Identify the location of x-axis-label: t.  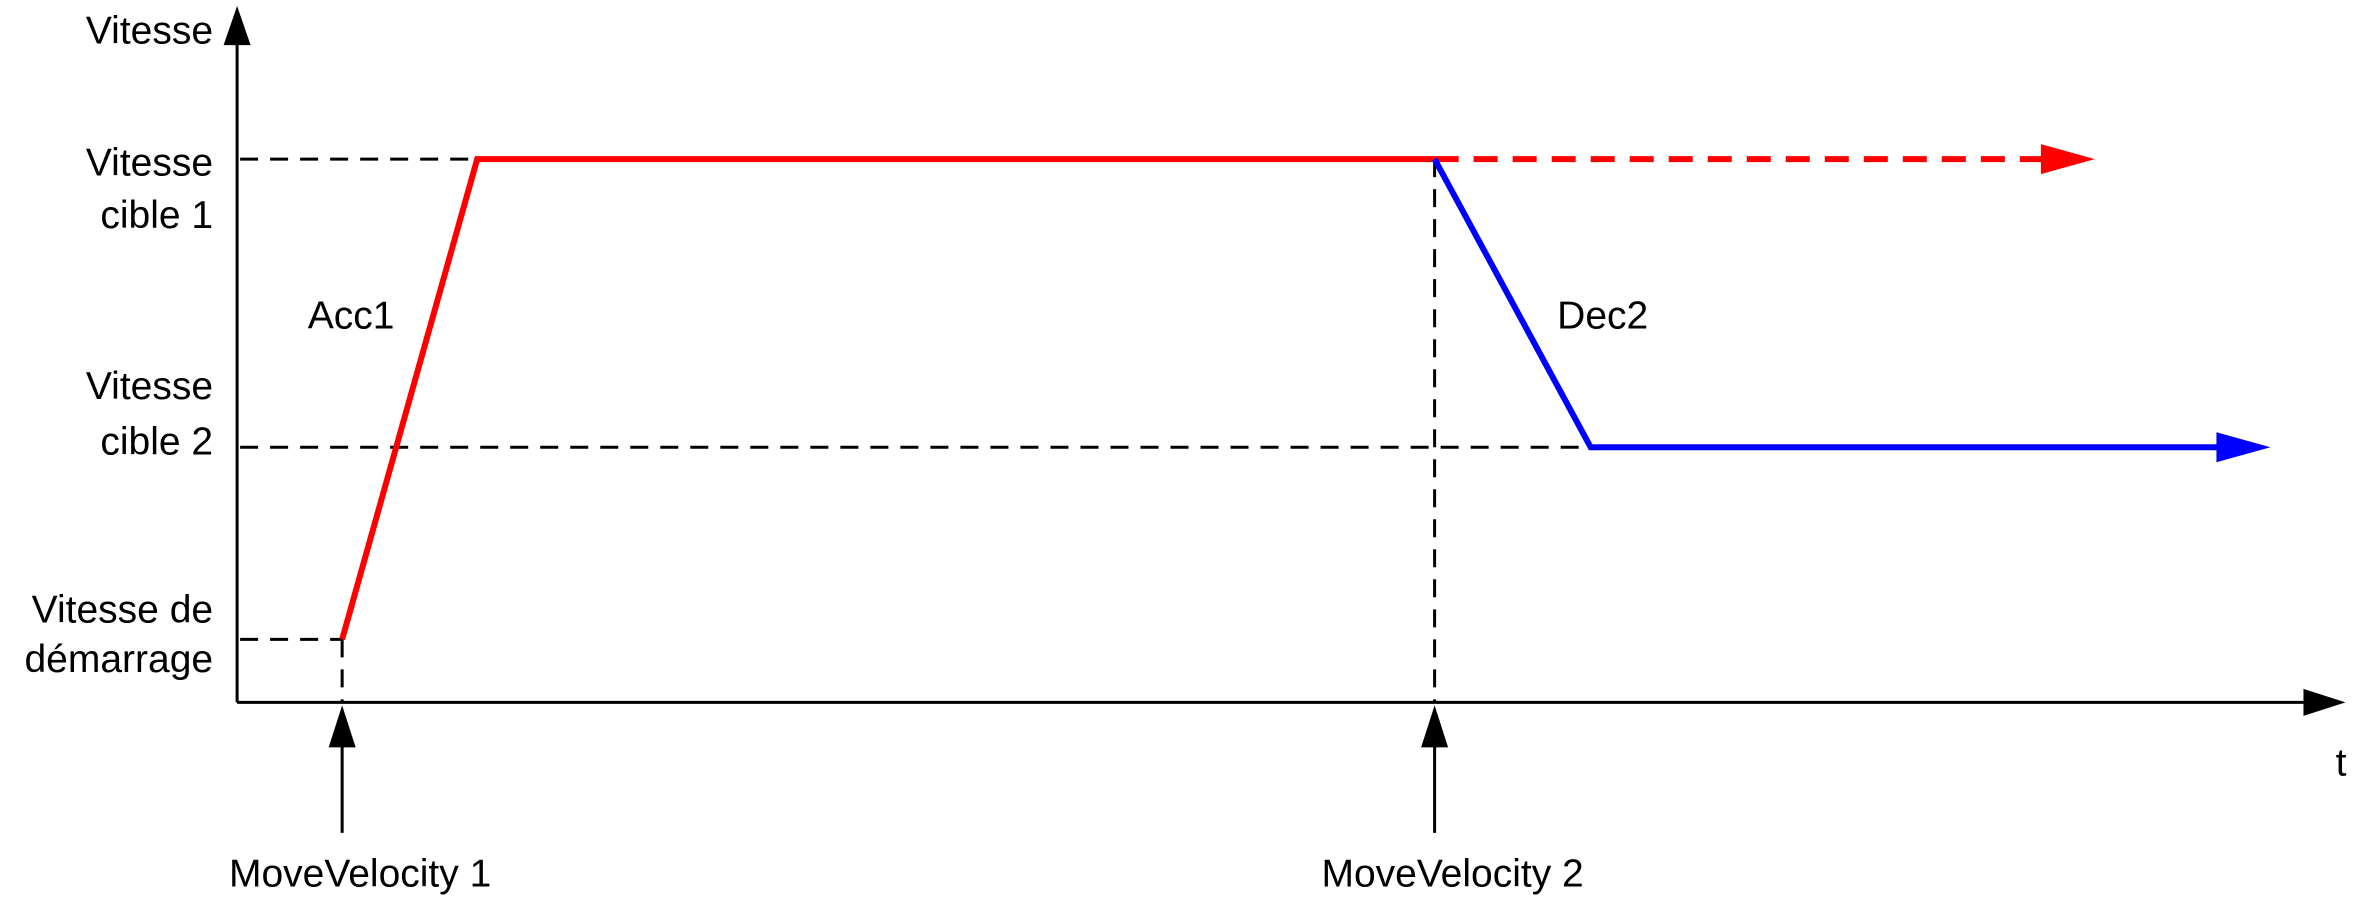
(2341, 763).